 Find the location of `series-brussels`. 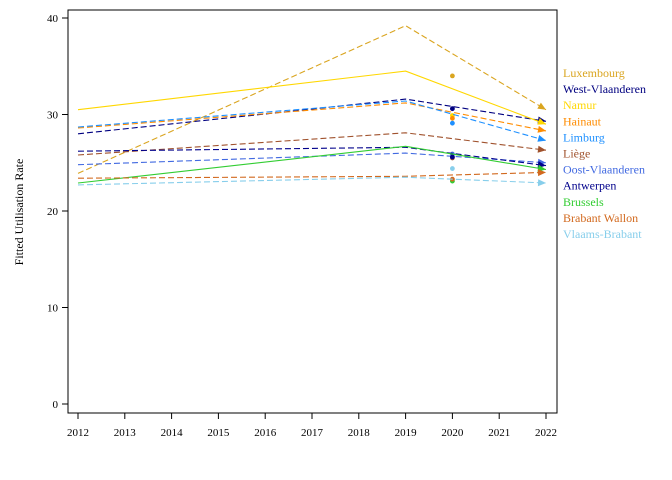

series-brussels is located at coordinates (312, 164).